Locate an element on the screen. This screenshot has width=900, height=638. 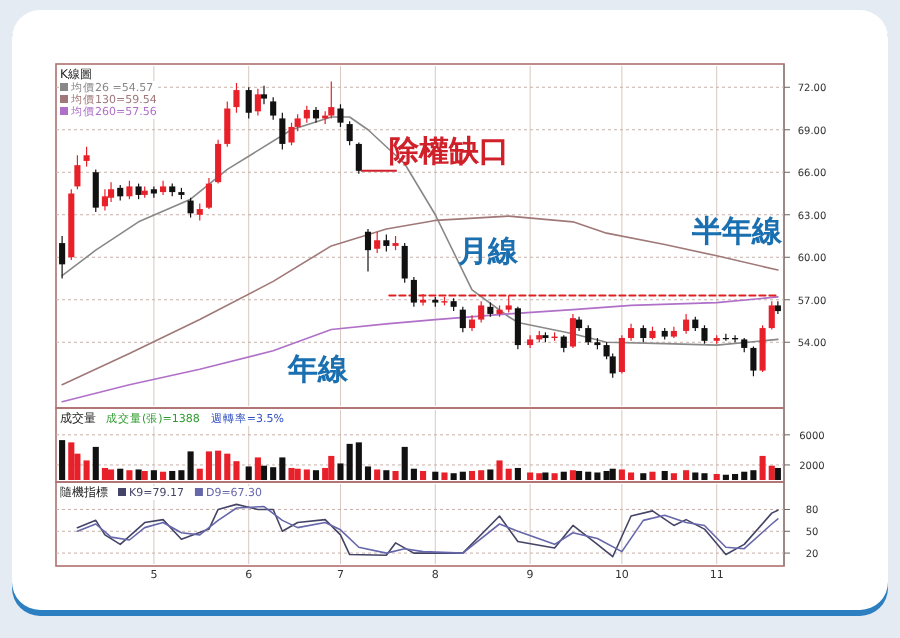
annotation: 除權缺口 is located at coordinates (448, 151).